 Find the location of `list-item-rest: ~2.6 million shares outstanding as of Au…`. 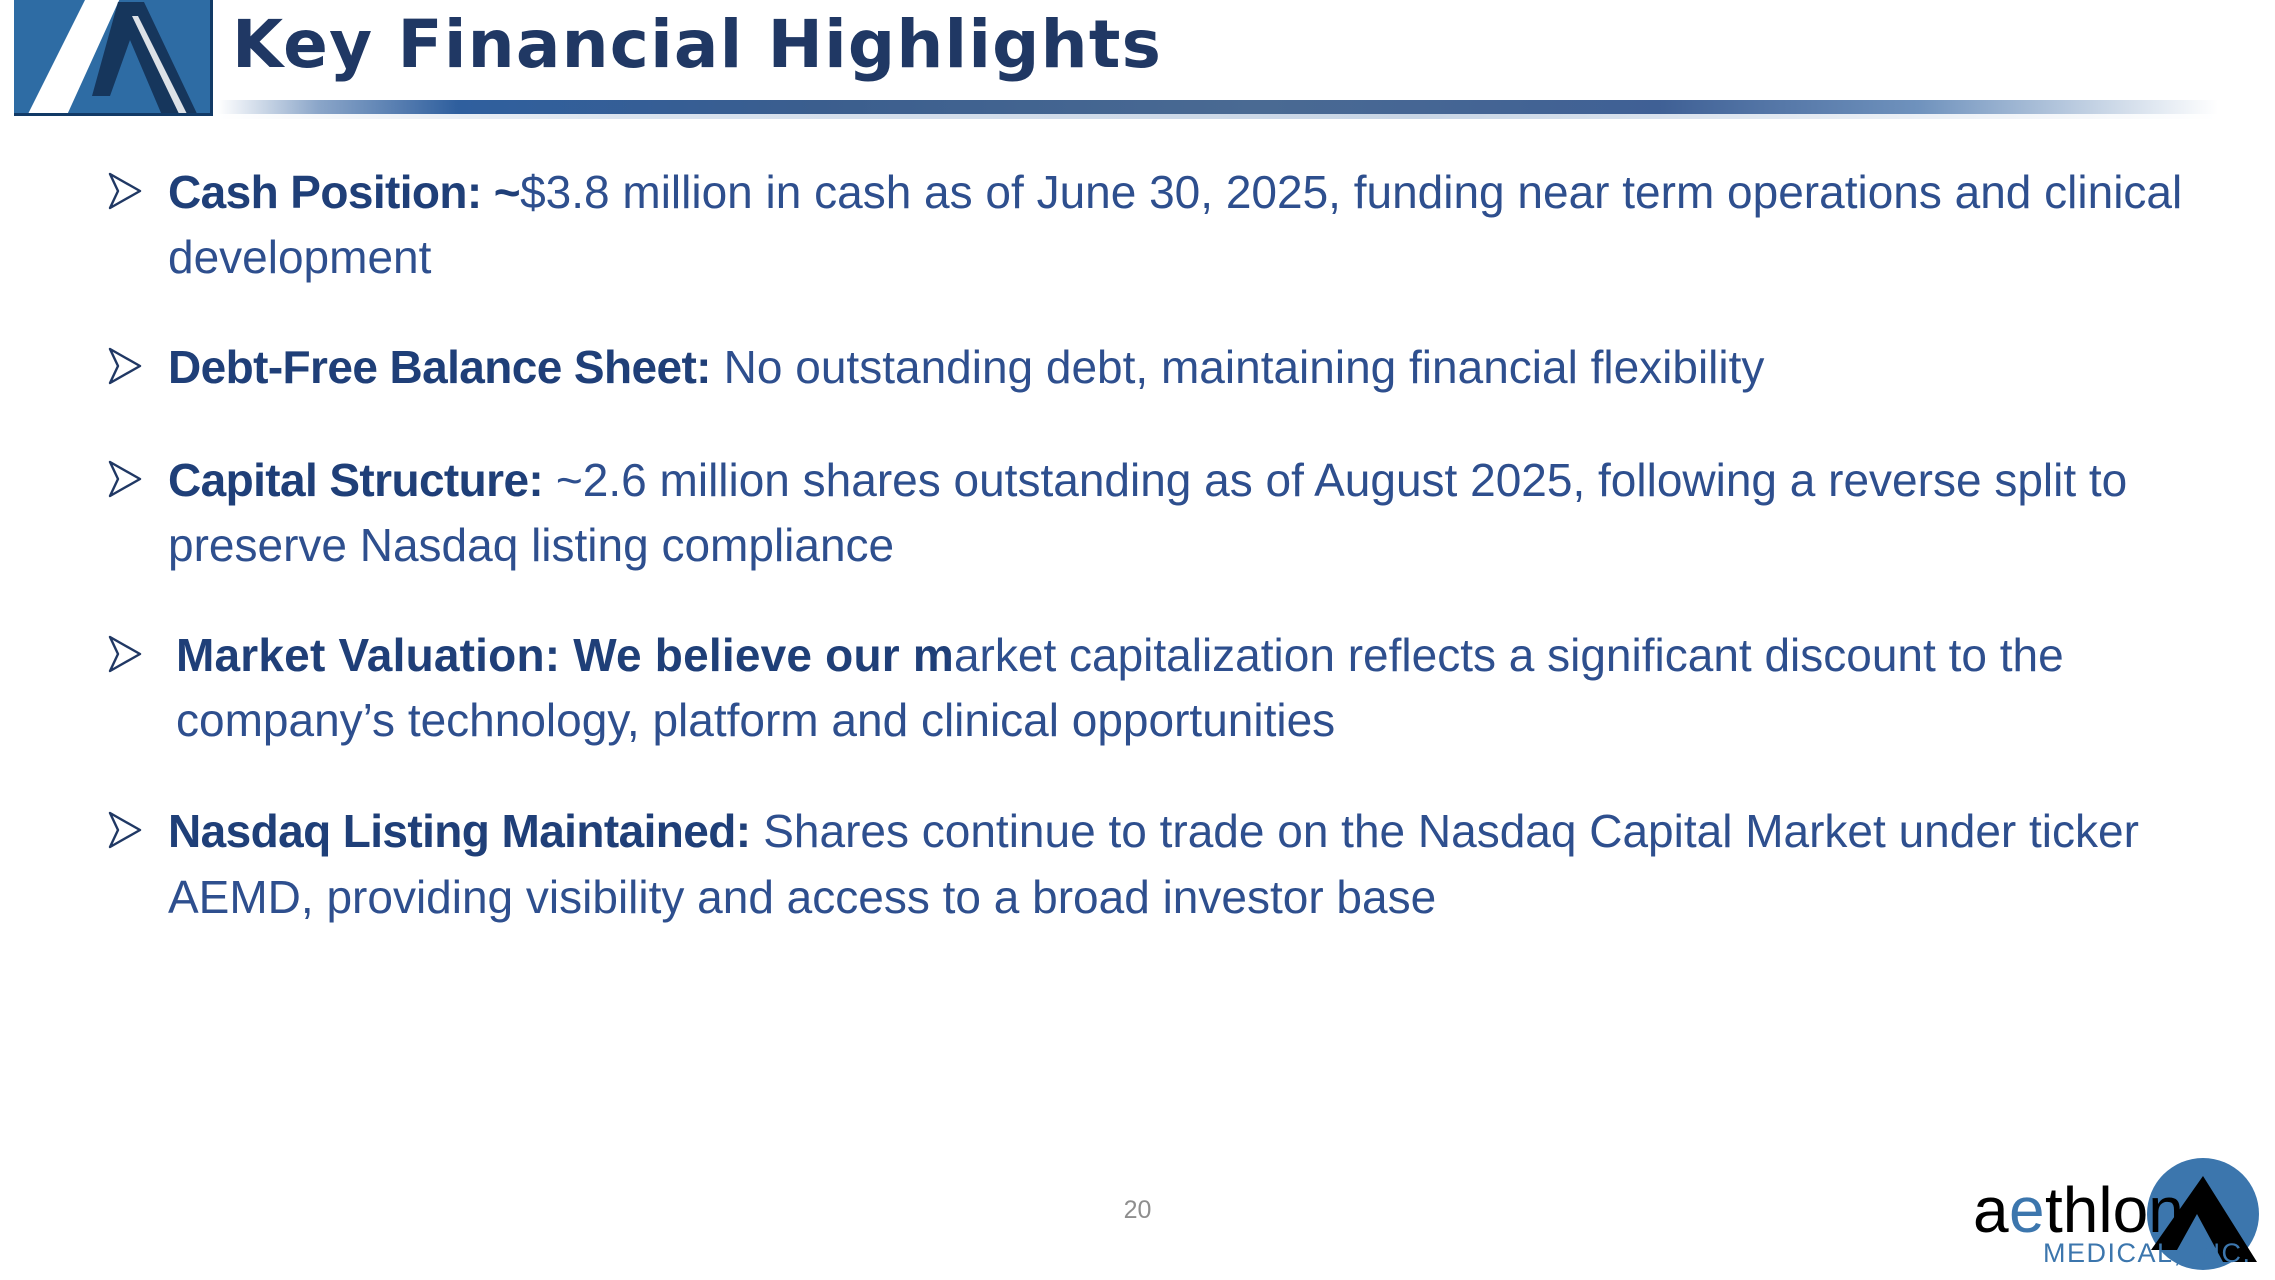

list-item-rest: ~2.6 million shares outstanding as of Au… is located at coordinates (1148, 512).